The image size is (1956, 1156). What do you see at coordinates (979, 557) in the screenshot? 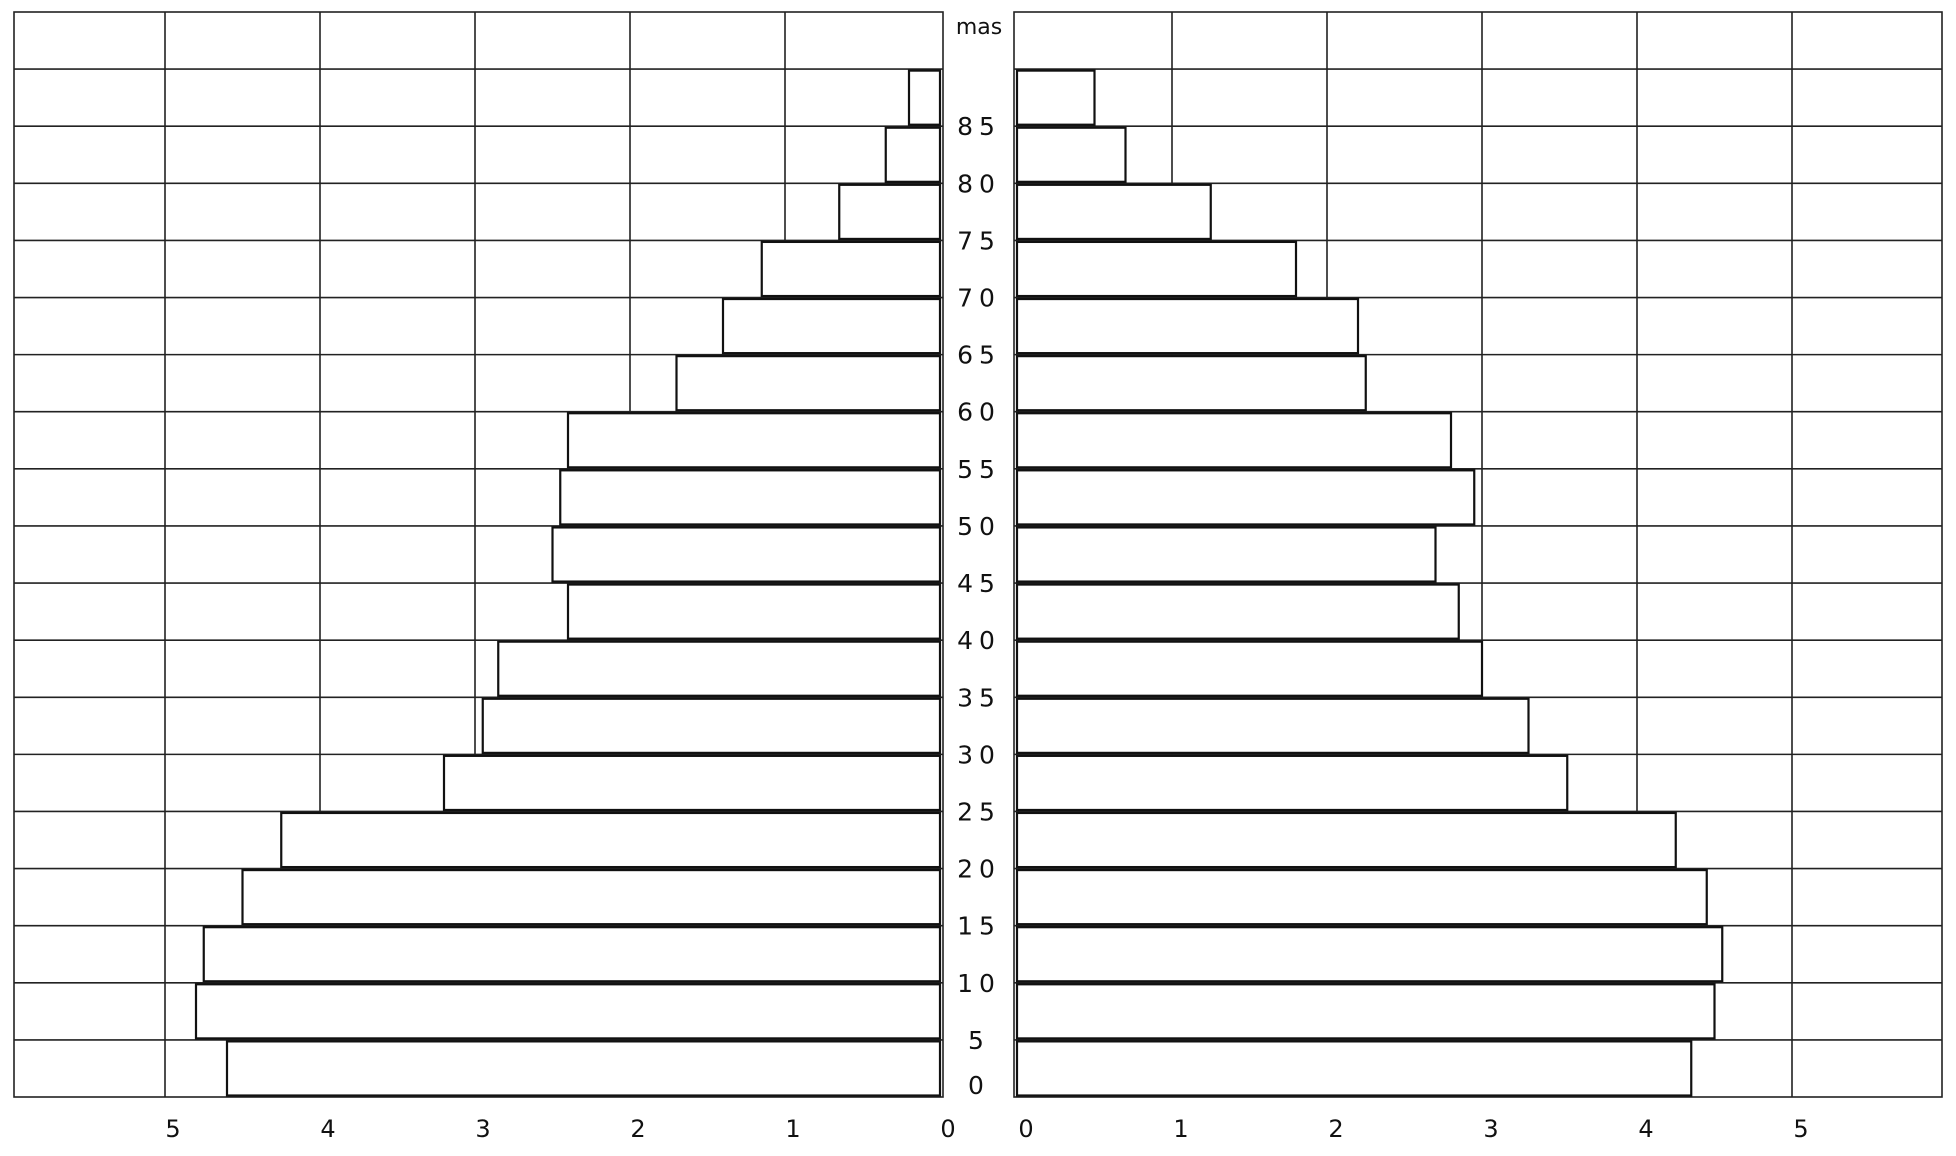
I see `age-labels: 0 5 10 15 20 25 30 35 40 45 50 55 60 65 70 75 80 85 mas` at bounding box center [979, 557].